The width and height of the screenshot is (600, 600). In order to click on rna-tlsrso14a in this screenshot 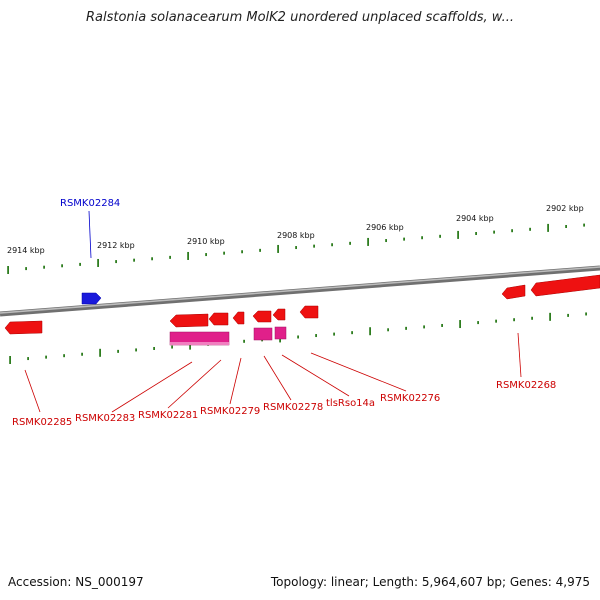, I will do `click(280, 333)`.